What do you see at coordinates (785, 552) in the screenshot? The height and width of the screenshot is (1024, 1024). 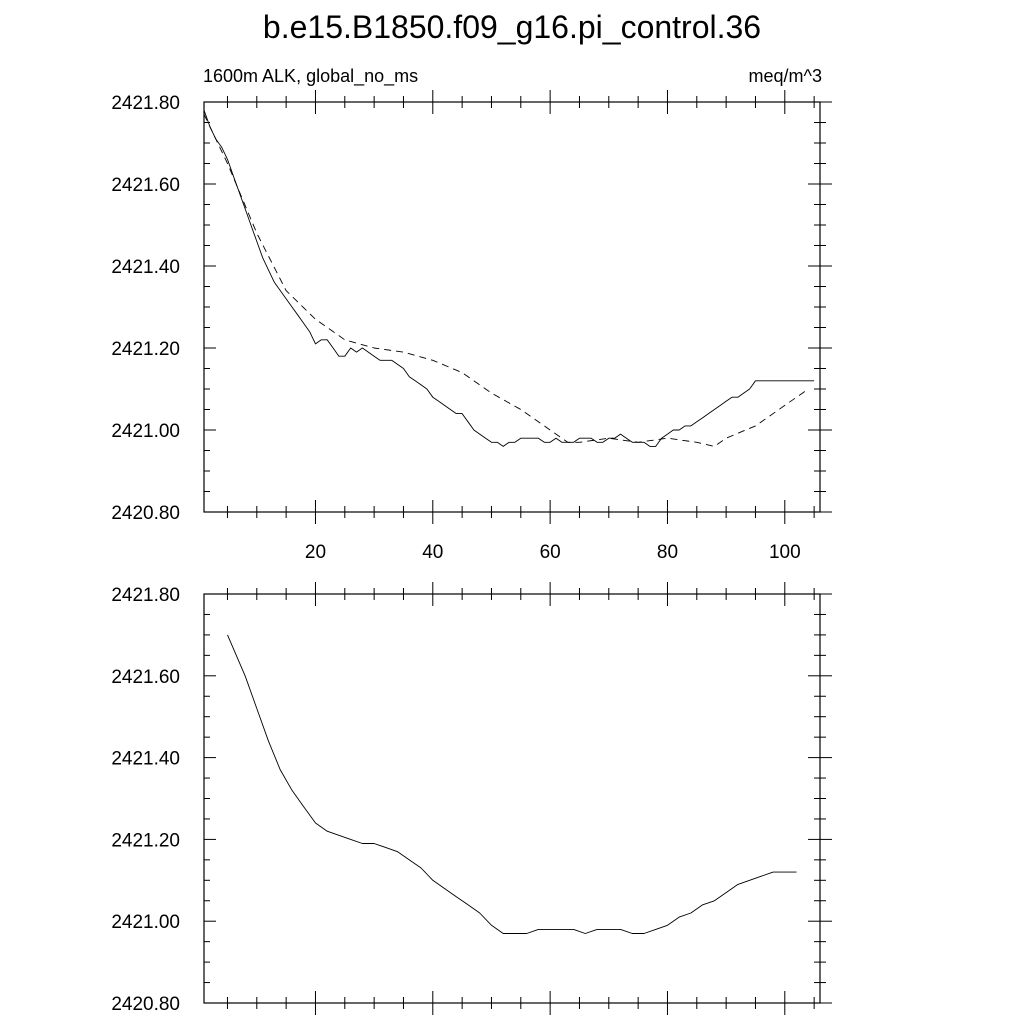 I see `x-tick-label: 100` at bounding box center [785, 552].